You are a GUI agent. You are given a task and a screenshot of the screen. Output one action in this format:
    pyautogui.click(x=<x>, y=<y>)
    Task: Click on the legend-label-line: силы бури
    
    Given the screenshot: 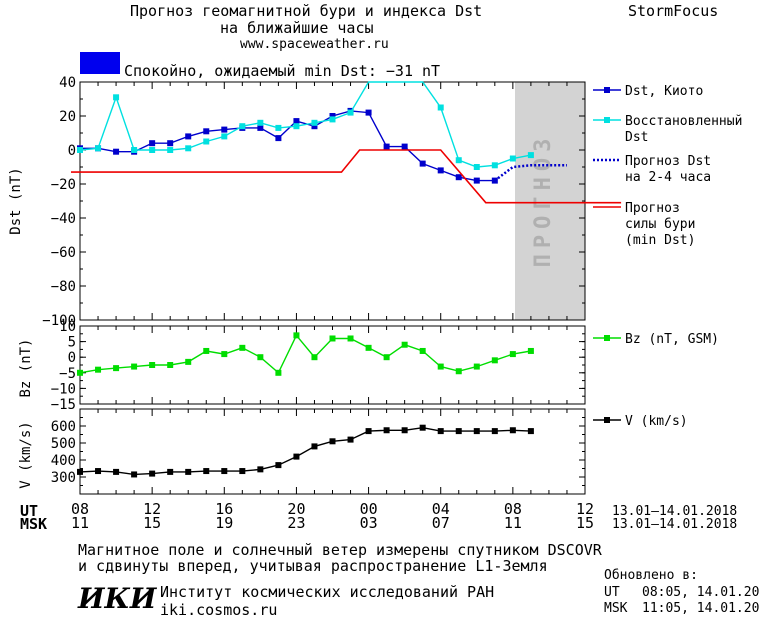 What is the action you would take?
    pyautogui.click(x=660, y=224)
    